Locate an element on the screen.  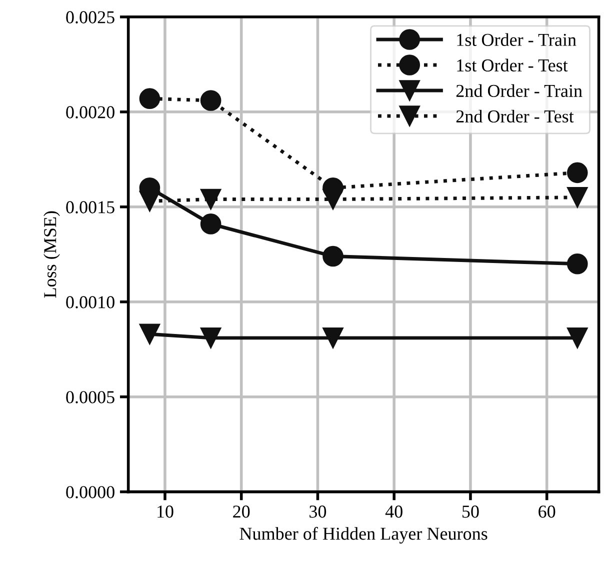
y-tick-label: 0.0000 is located at coordinates (90, 492).